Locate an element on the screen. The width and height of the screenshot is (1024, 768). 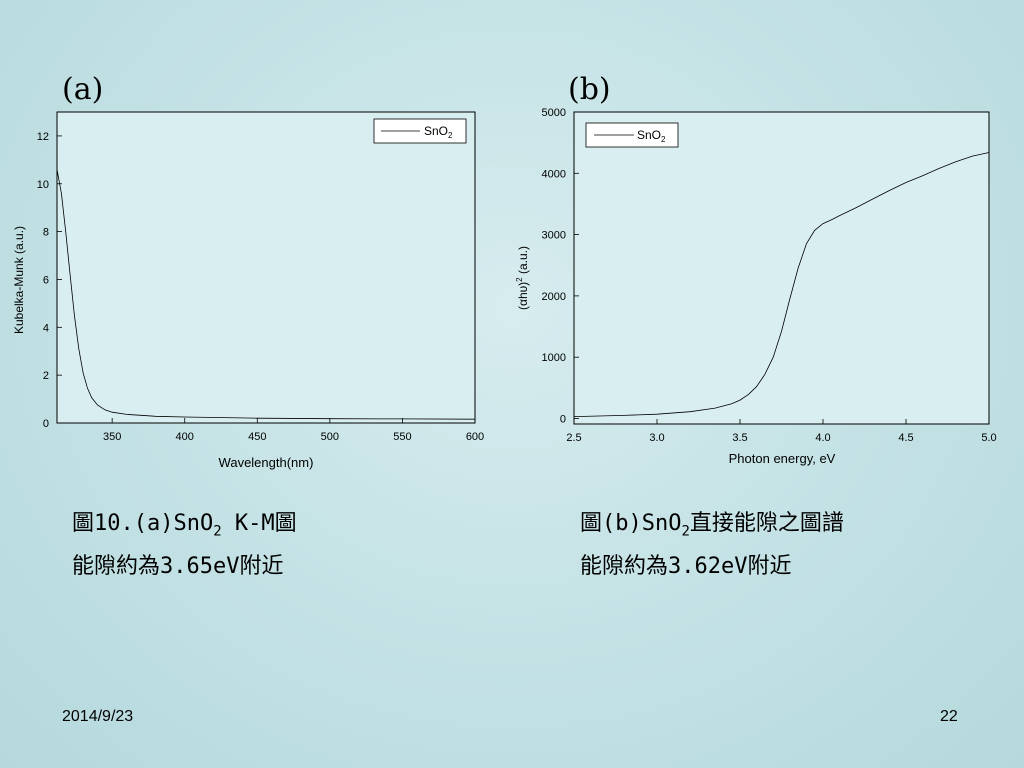
x-tick-label: 350 is located at coordinates (112, 437).